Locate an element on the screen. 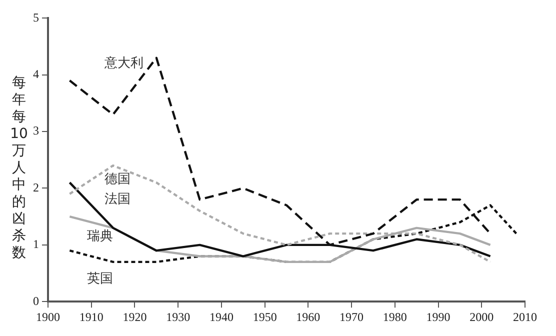  text: 每年每10万人中的凶杀数 is located at coordinates (19, 167).